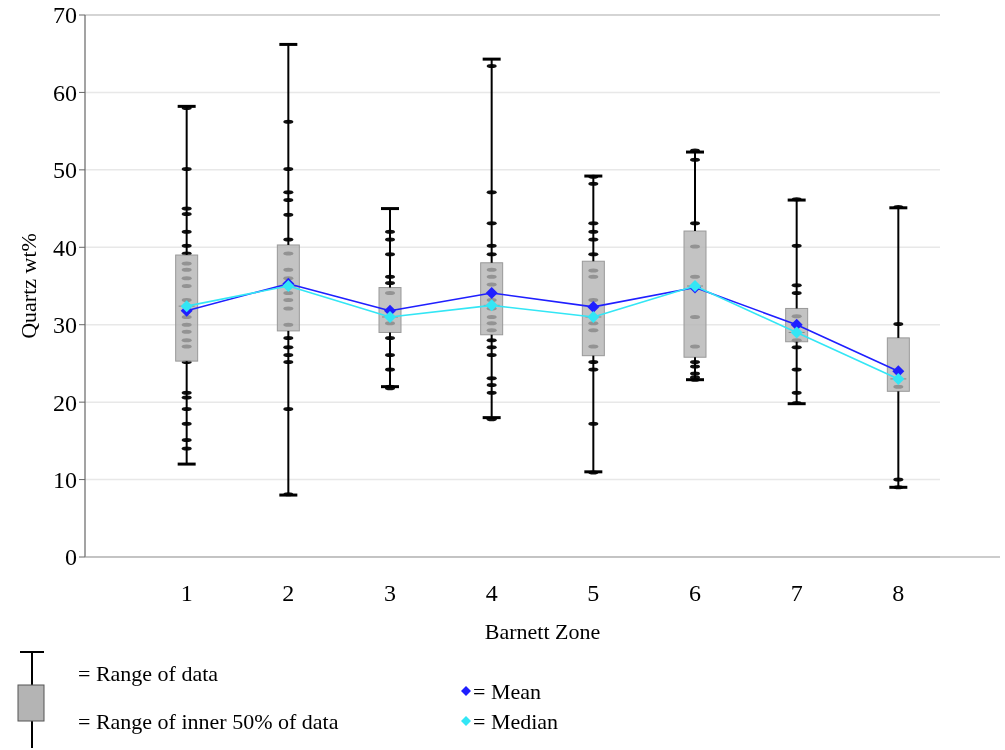 The image size is (1005, 750). Describe the element at coordinates (65, 402) in the screenshot. I see `y-tick-label: 20` at that location.